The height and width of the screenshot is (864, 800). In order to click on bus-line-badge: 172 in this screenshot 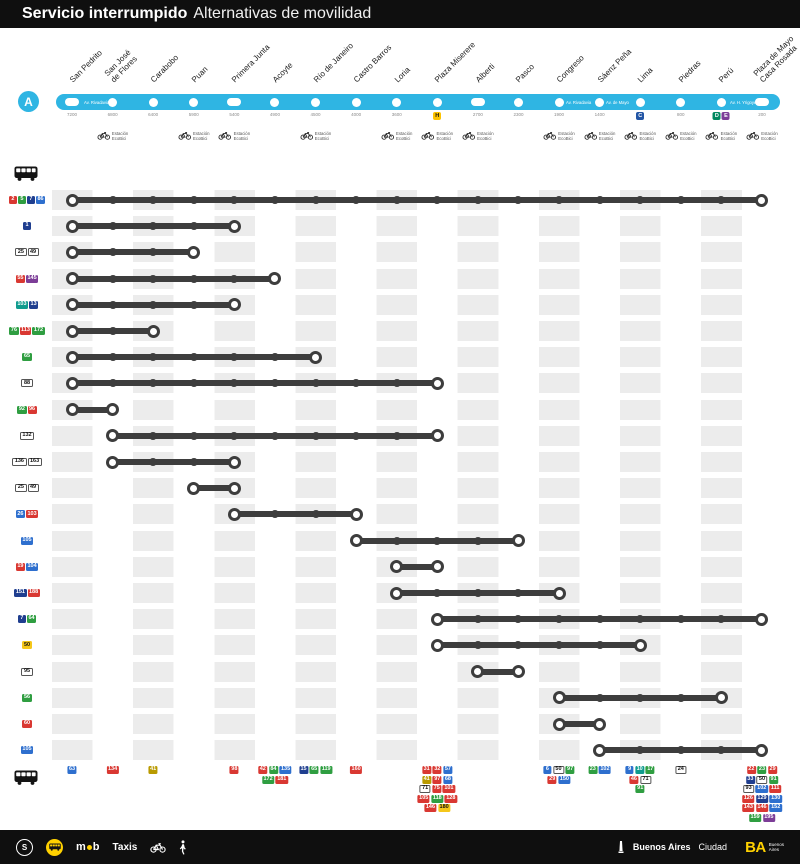, I will do `click(38, 331)`.